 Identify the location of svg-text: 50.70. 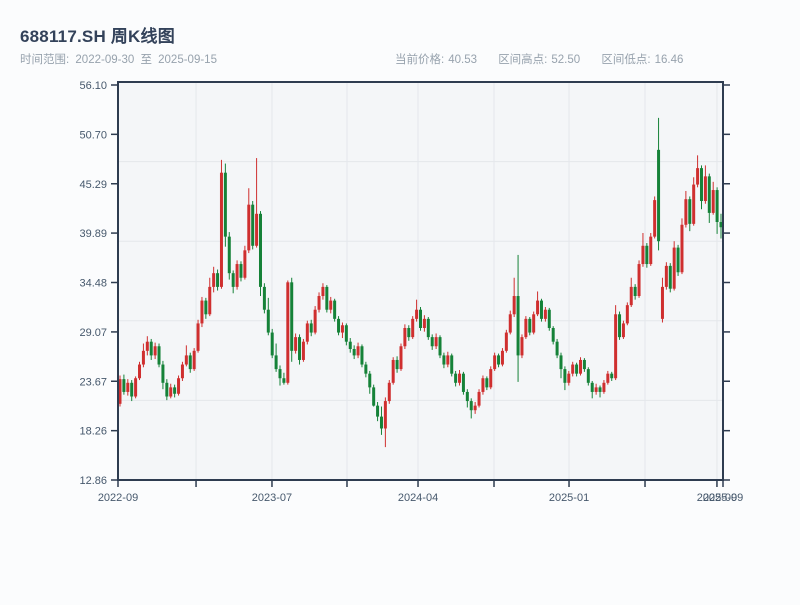
(93, 135).